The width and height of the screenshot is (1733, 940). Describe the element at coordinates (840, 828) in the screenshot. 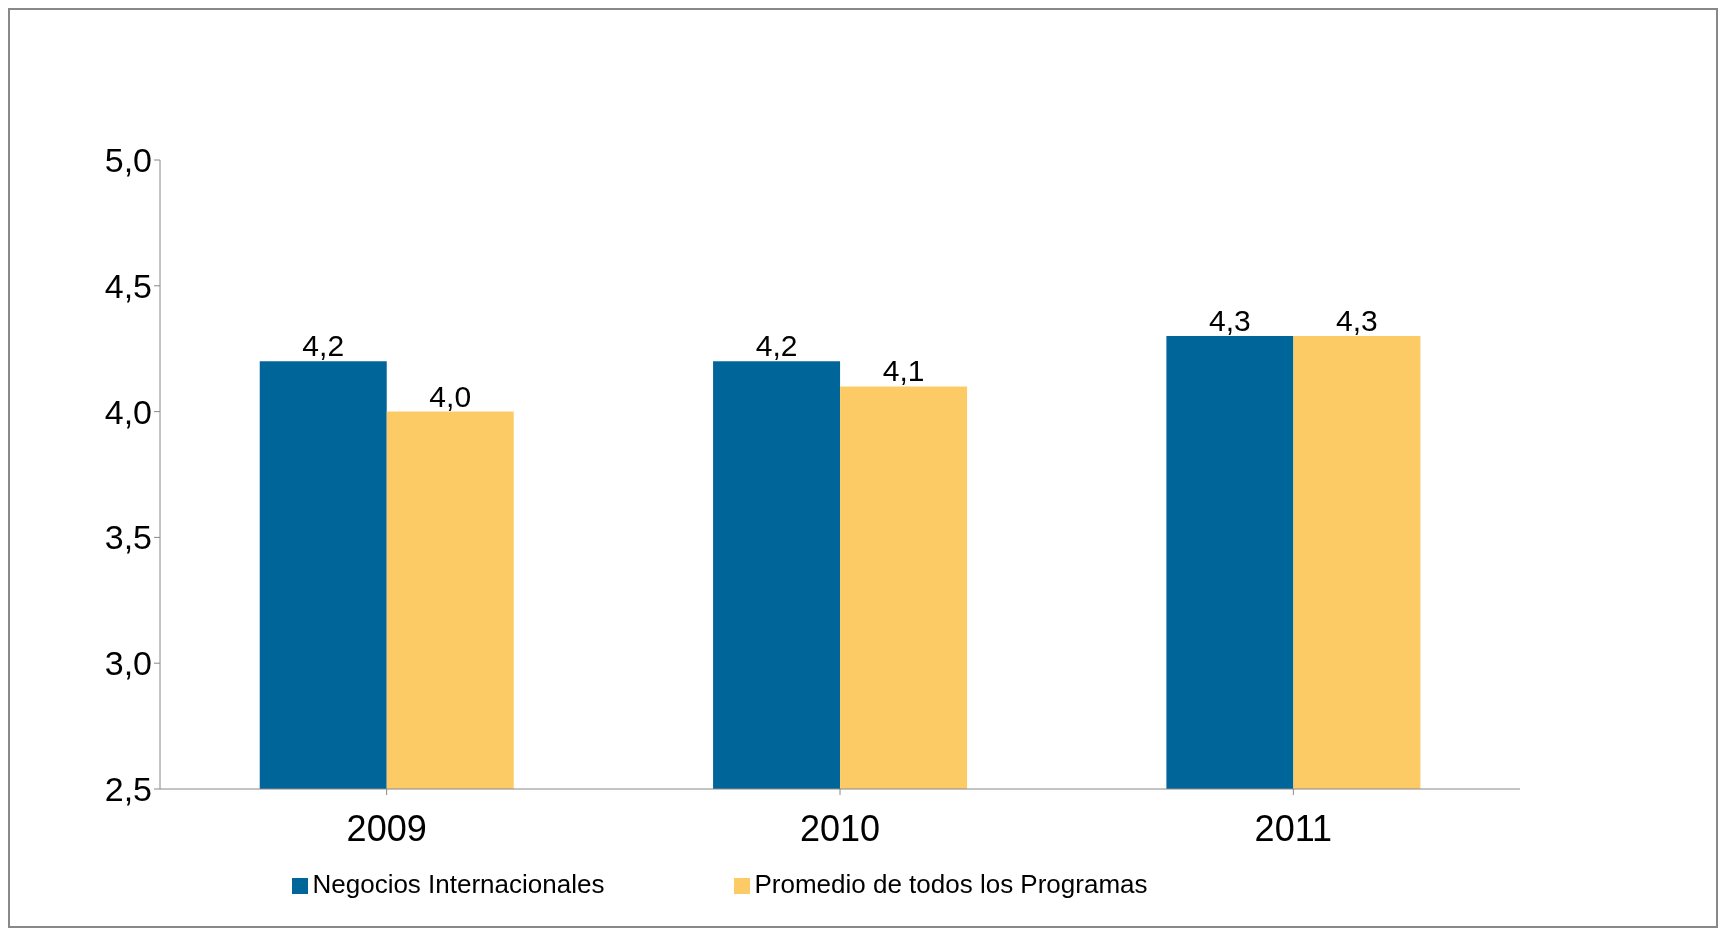

I see `x-tick-label: 2010` at that location.